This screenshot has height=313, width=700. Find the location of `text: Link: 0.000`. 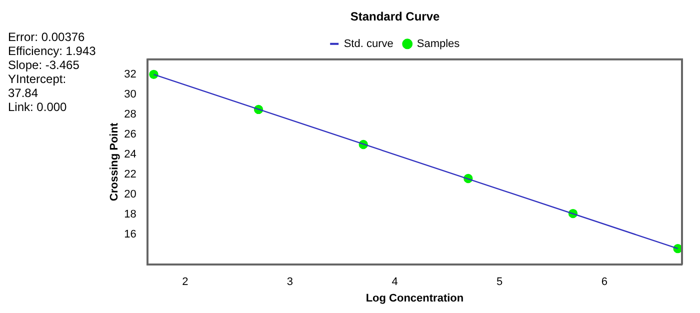

text: Link: 0.000 is located at coordinates (38, 107).